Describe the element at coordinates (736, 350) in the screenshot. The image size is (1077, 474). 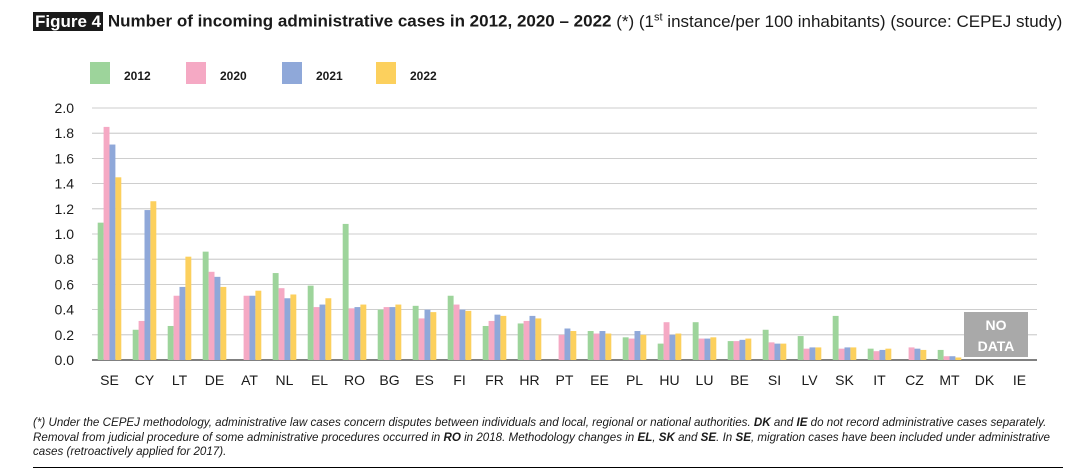
I see `bar-BE-2020` at that location.